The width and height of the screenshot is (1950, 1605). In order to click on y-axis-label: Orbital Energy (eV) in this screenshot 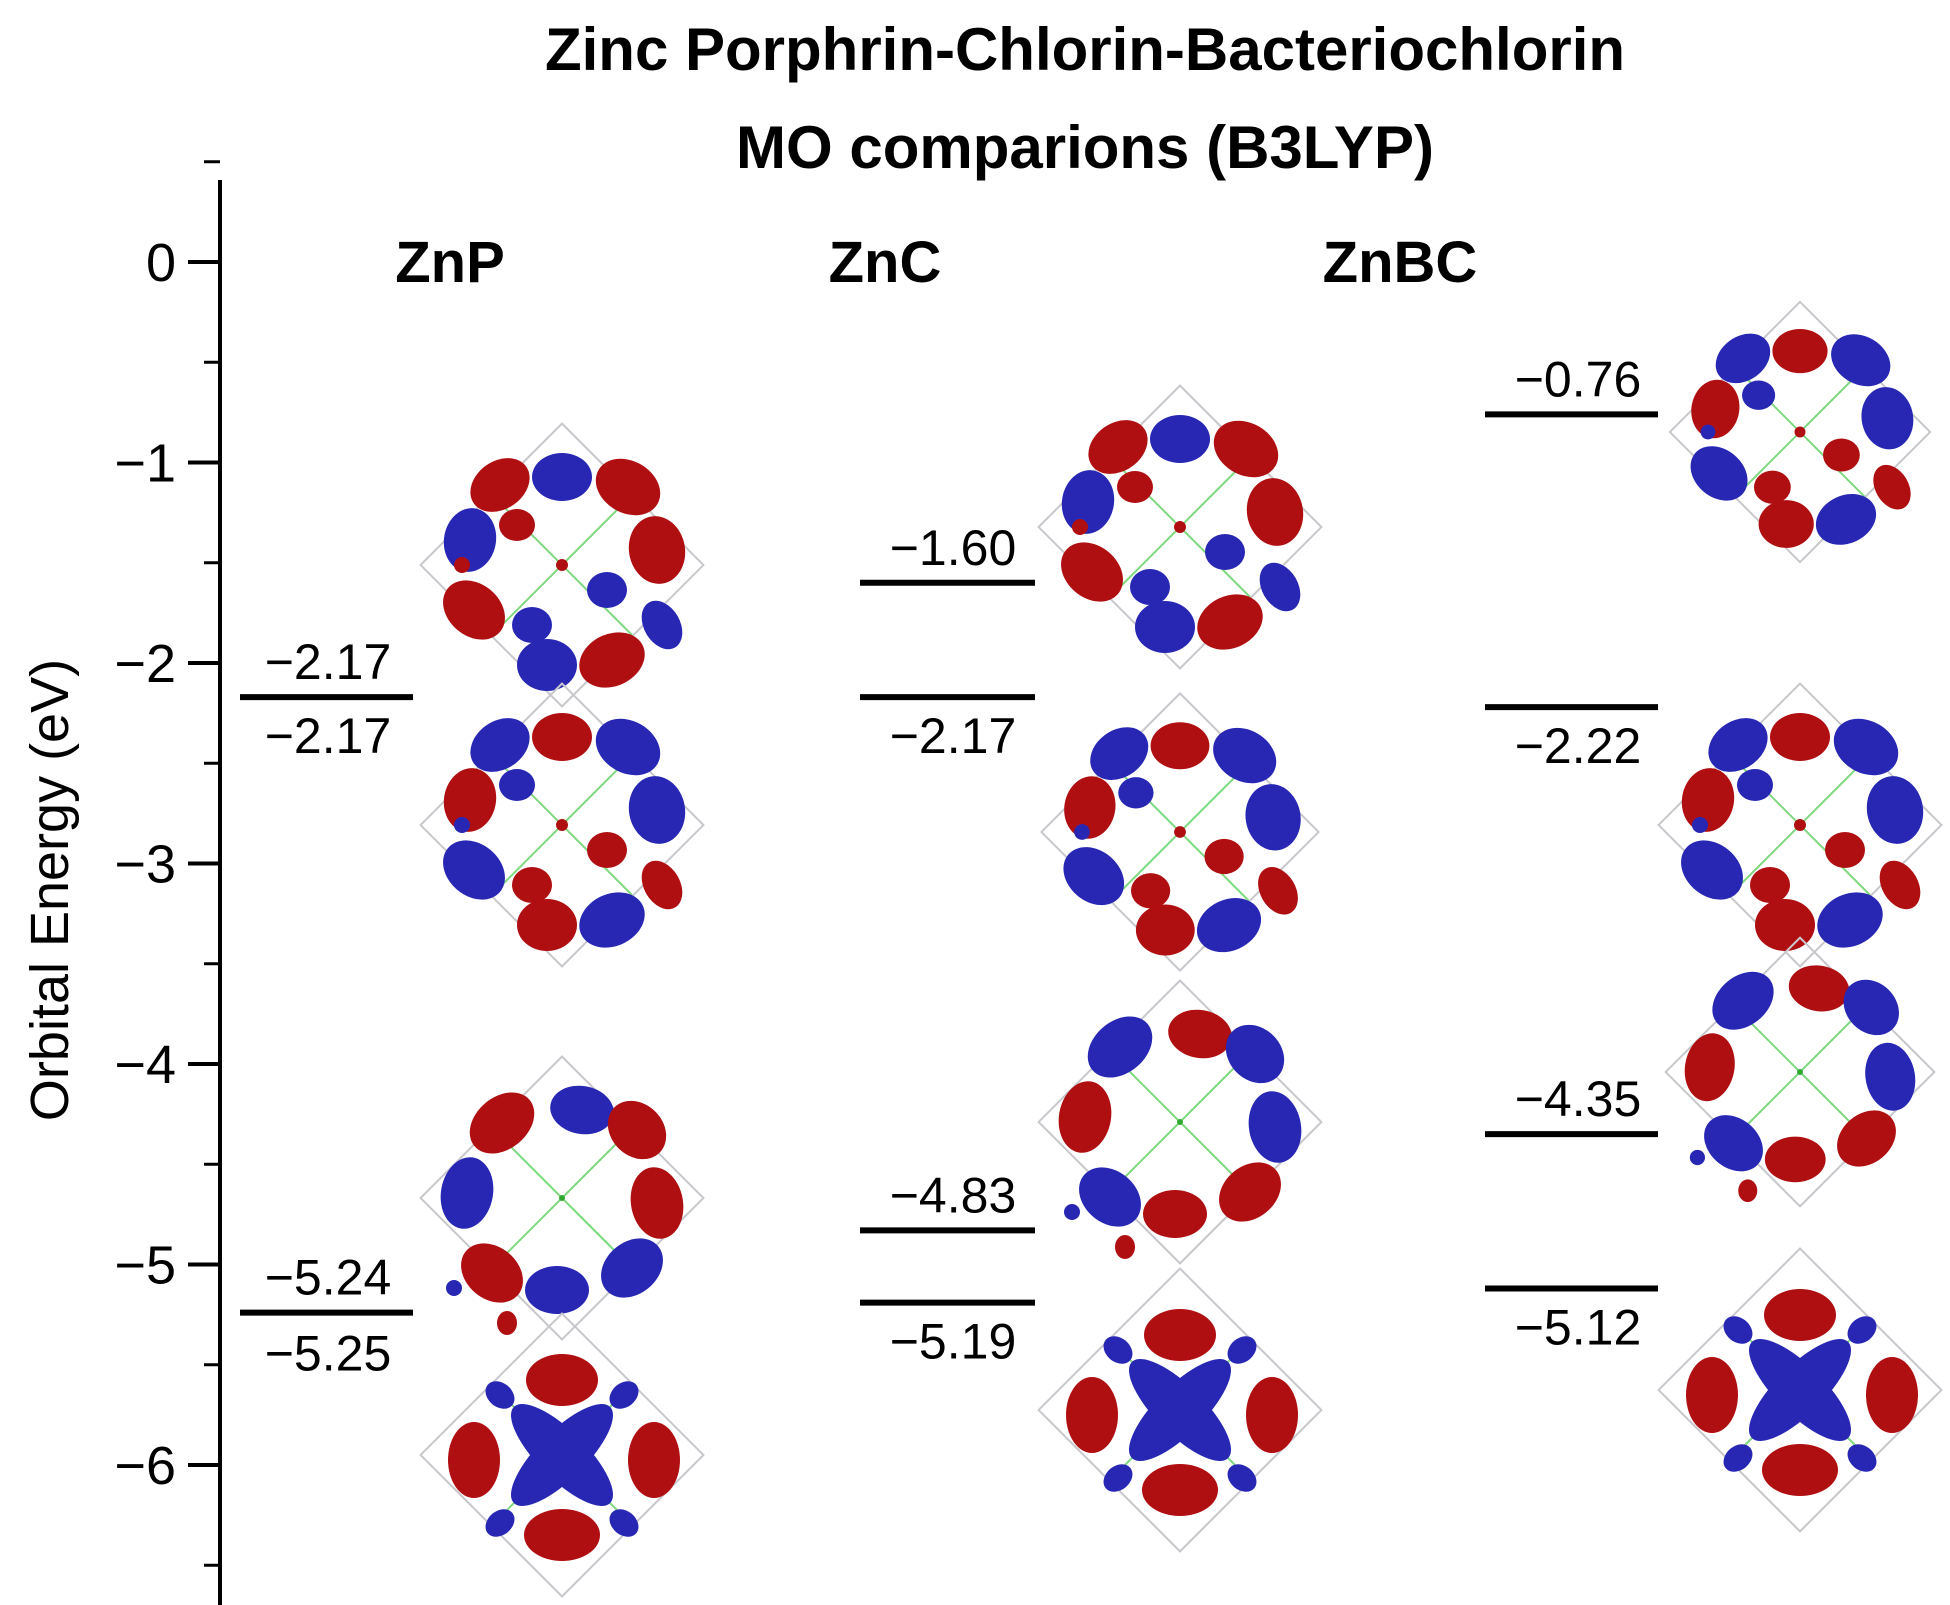, I will do `click(50, 890)`.